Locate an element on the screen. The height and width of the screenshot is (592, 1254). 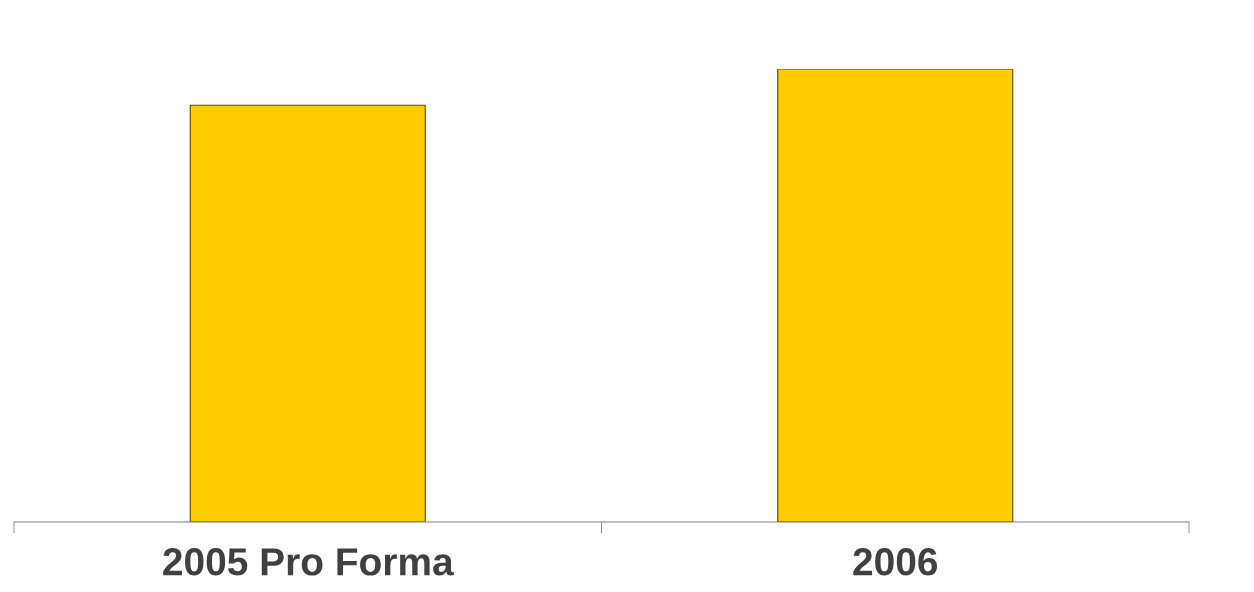
x-tick-label: 2006 is located at coordinates (895, 562).